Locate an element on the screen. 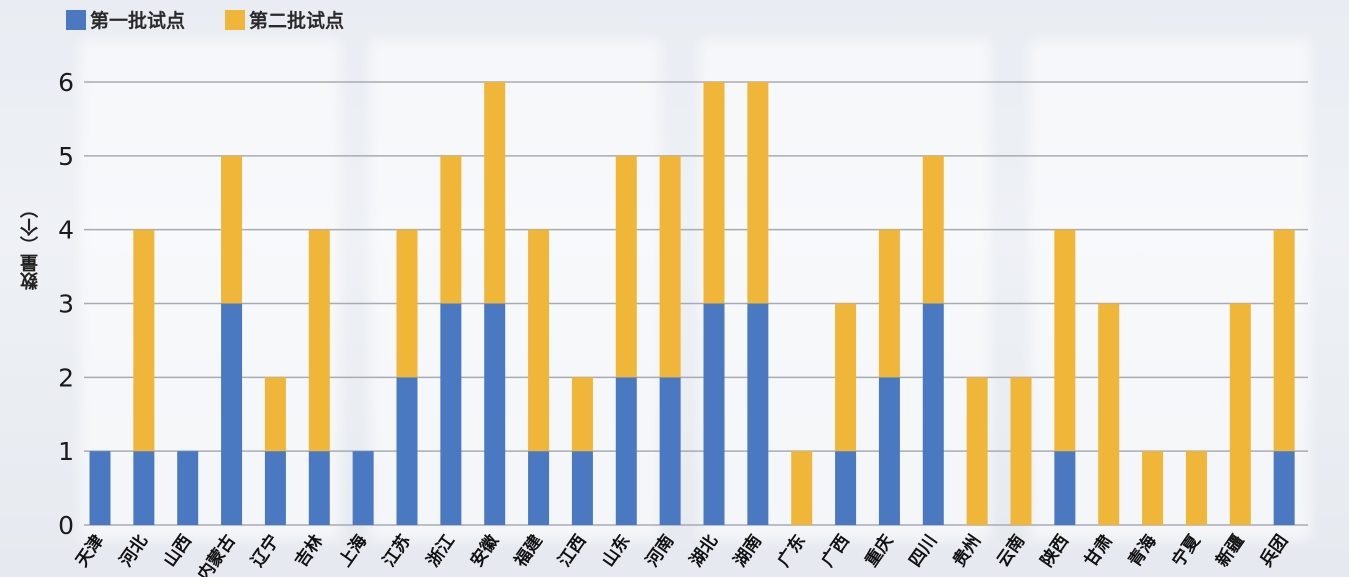 This screenshot has width=1349, height=577. x-tick-label: 宁夏 is located at coordinates (1186, 550).